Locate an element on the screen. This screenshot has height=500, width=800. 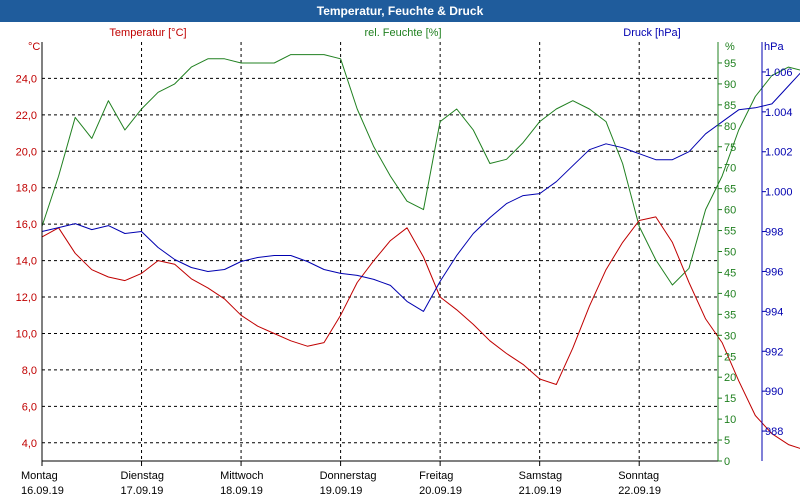
temperature-tick-label: 12,0 is located at coordinates (26, 298).